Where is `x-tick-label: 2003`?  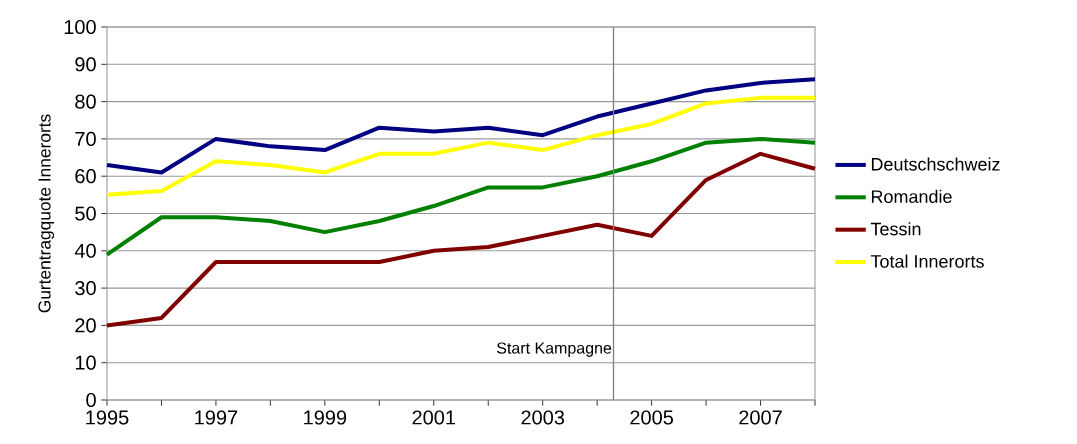
x-tick-label: 2003 is located at coordinates (543, 417).